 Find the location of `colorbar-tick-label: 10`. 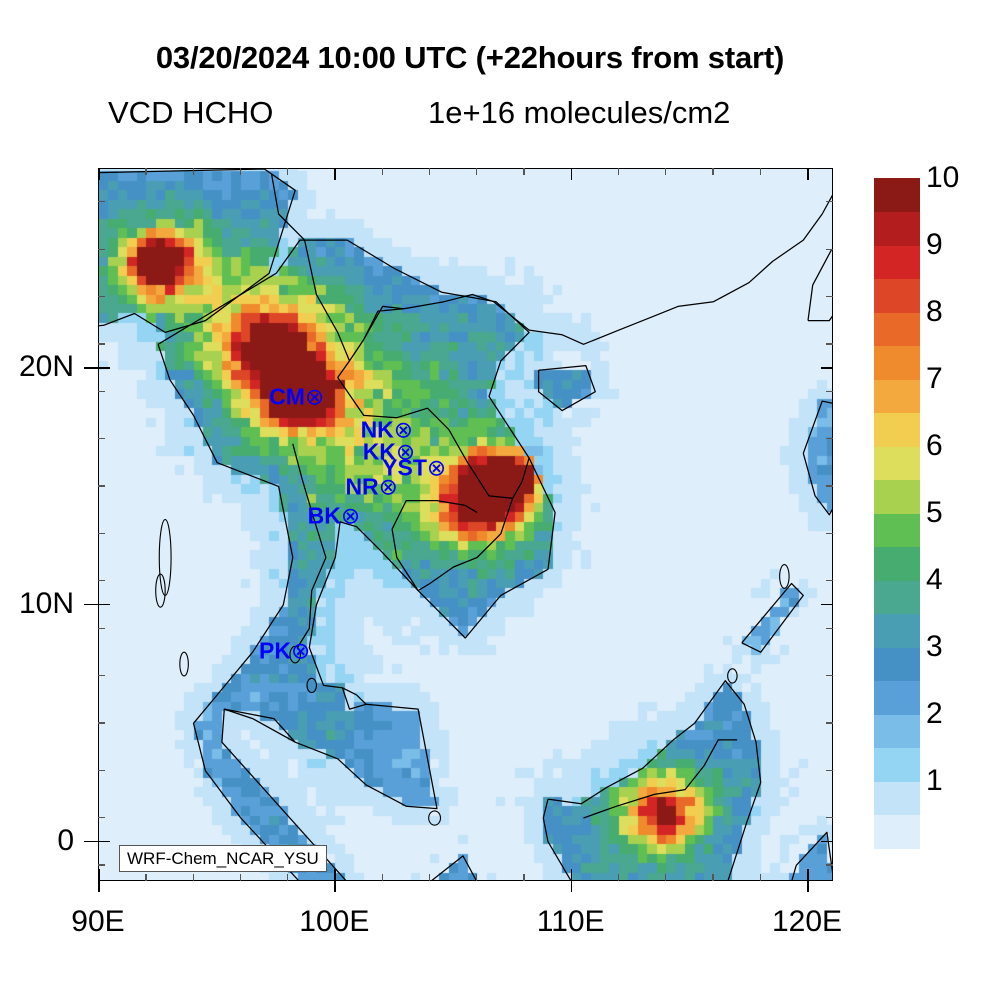

colorbar-tick-label: 10 is located at coordinates (943, 177).